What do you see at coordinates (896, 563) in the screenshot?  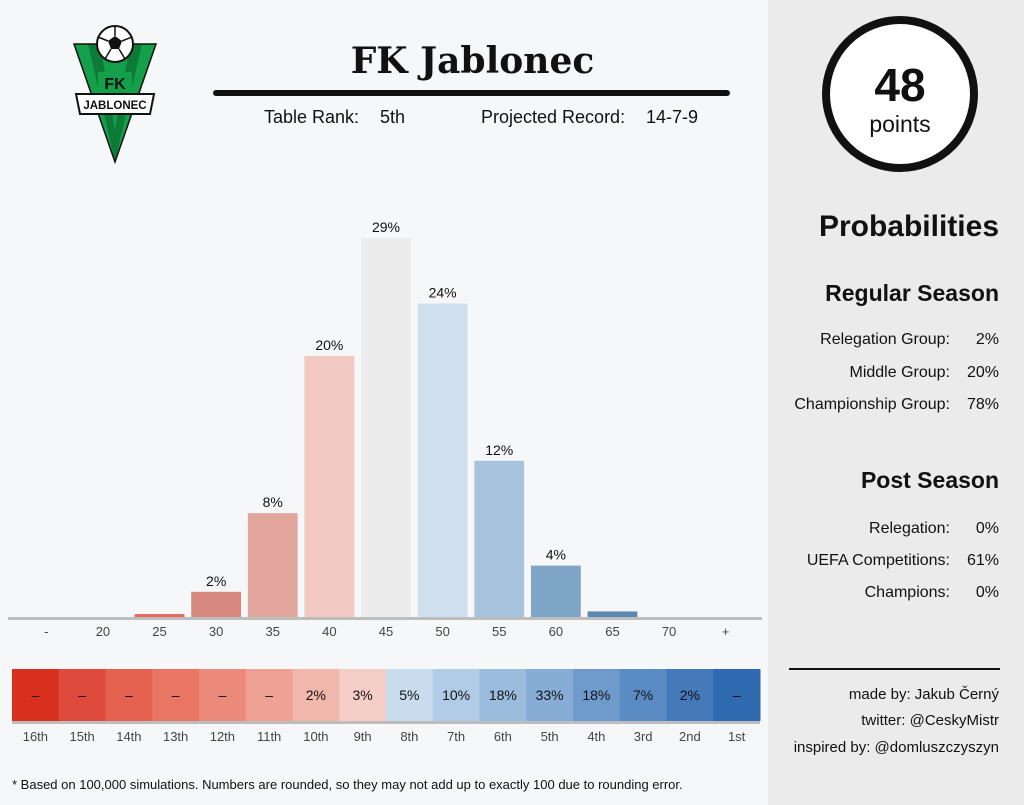 I see `prob-row-uefa: UEFA Competitions: 61%` at bounding box center [896, 563].